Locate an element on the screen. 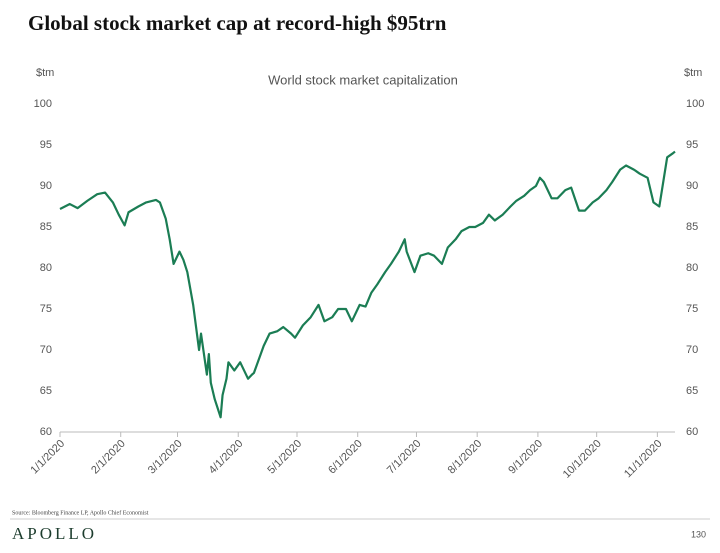  x-tick-label: 11/1/2020 is located at coordinates (643, 459).